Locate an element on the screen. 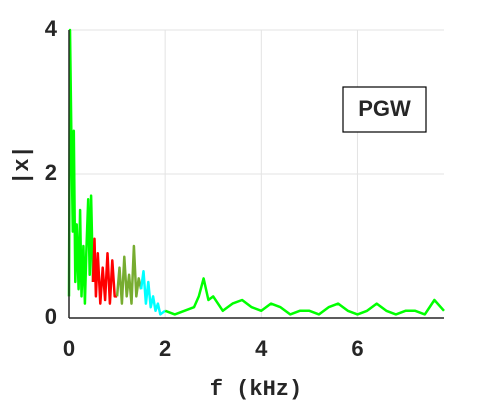 Image resolution: width=491 pixels, height=409 pixels. x-axis-label: f (kHz) is located at coordinates (256, 389).